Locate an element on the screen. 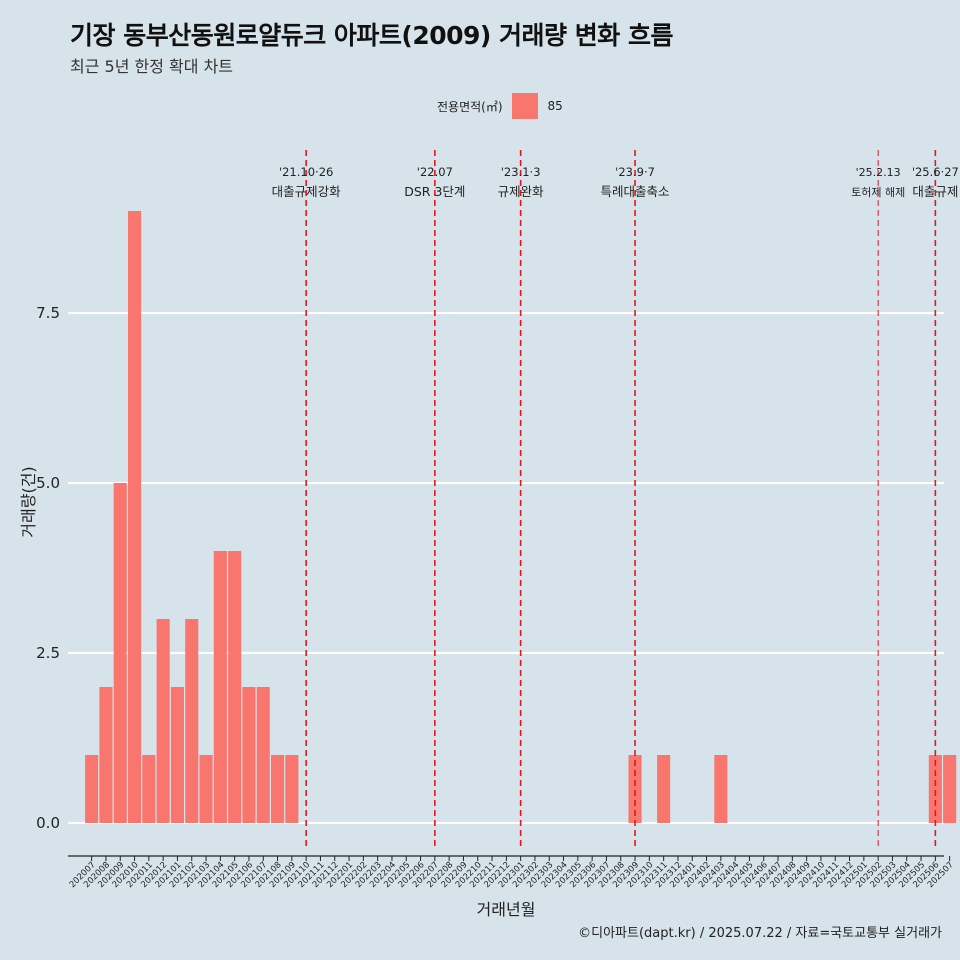 The height and width of the screenshot is (960, 960). annotation-date: '25.2.13 is located at coordinates (878, 172).